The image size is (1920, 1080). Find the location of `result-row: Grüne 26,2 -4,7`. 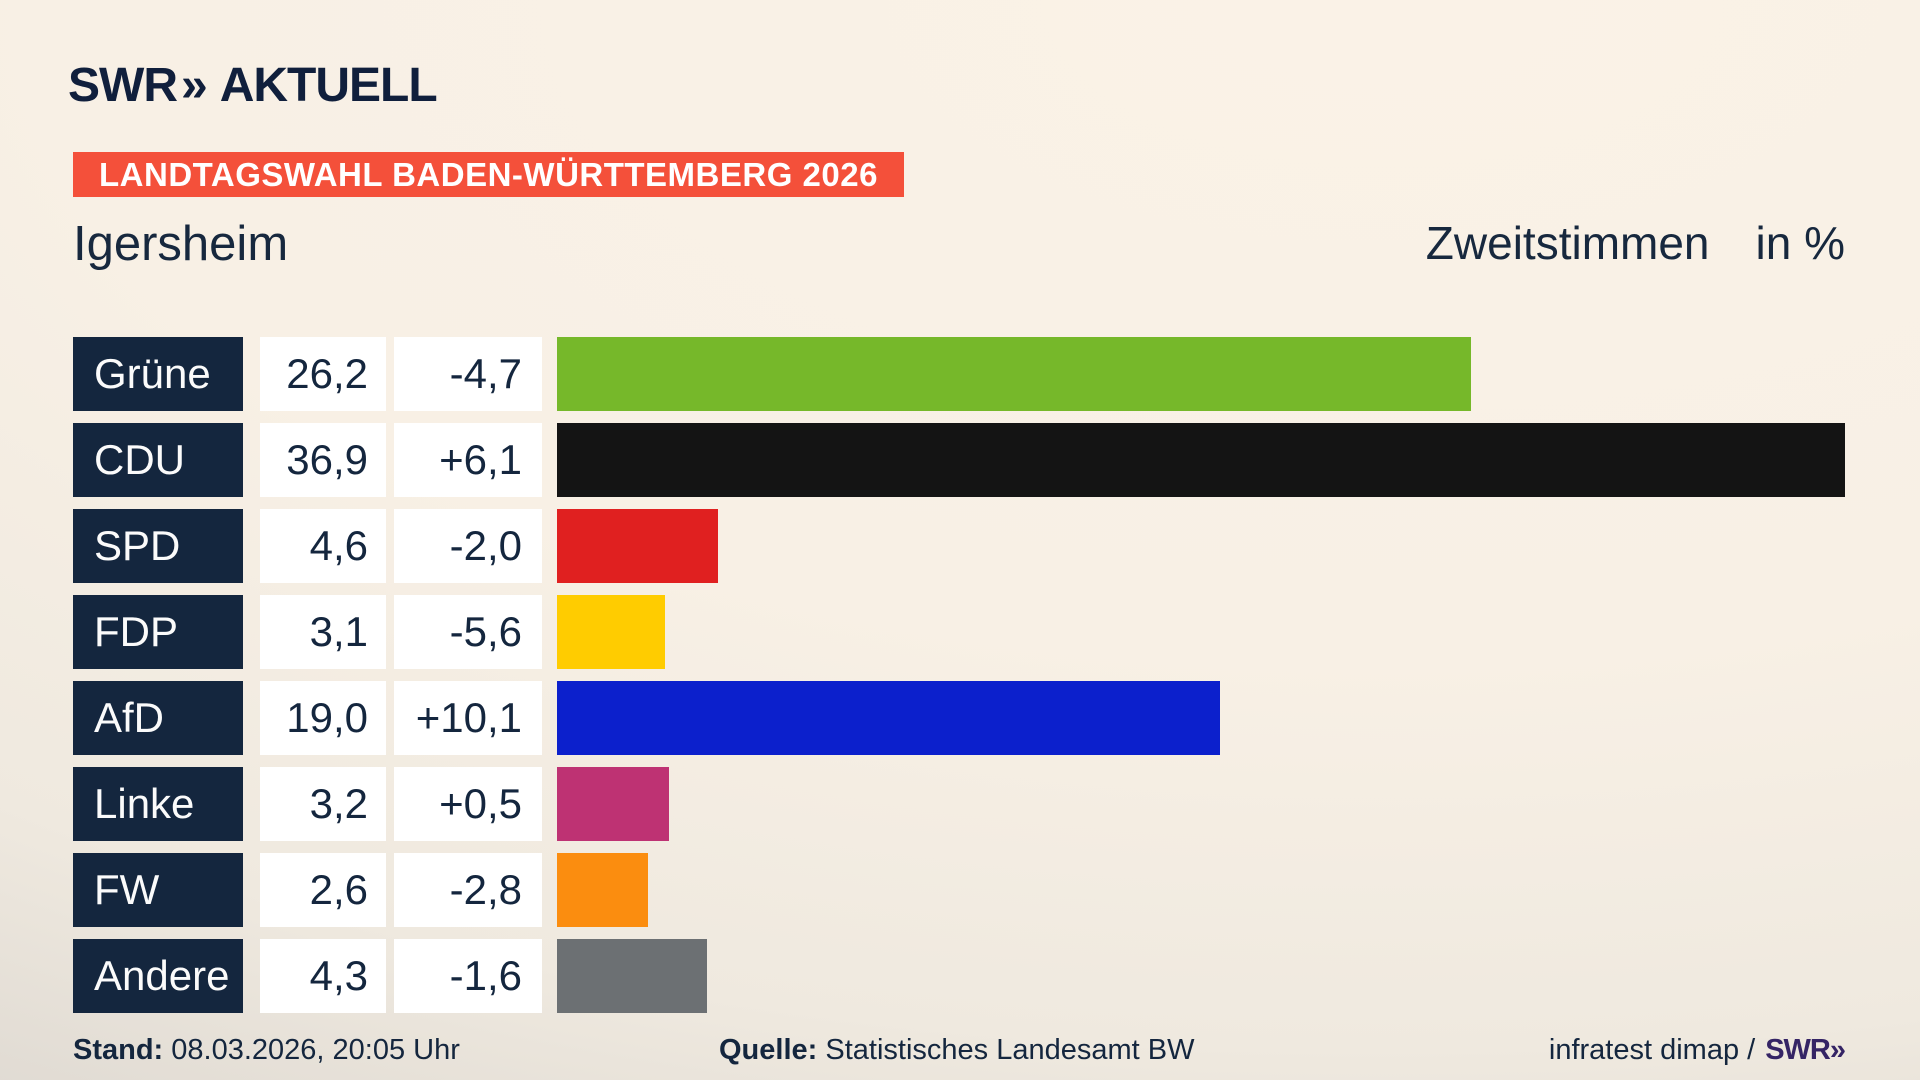

result-row: Grüne 26,2 -4,7 is located at coordinates (996, 374).